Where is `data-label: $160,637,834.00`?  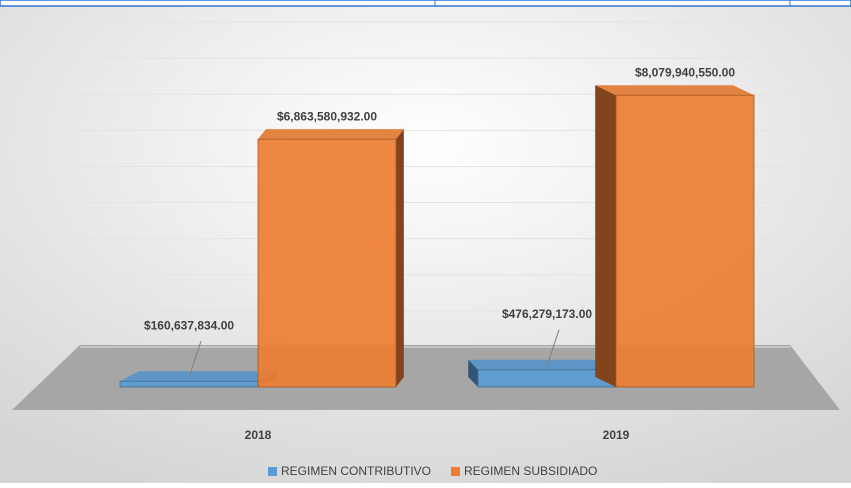
data-label: $160,637,834.00 is located at coordinates (189, 325).